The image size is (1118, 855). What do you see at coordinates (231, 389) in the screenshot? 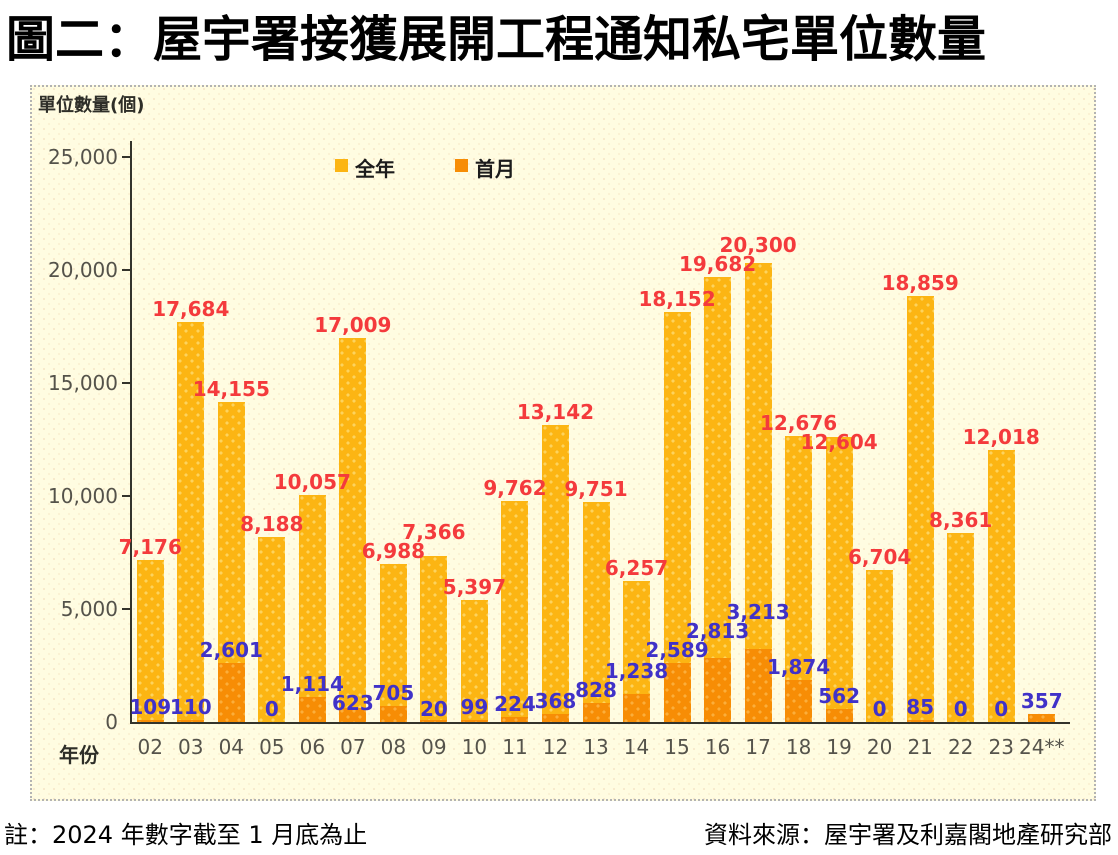
I see `value-label-full-year-04: 14,155` at bounding box center [231, 389].